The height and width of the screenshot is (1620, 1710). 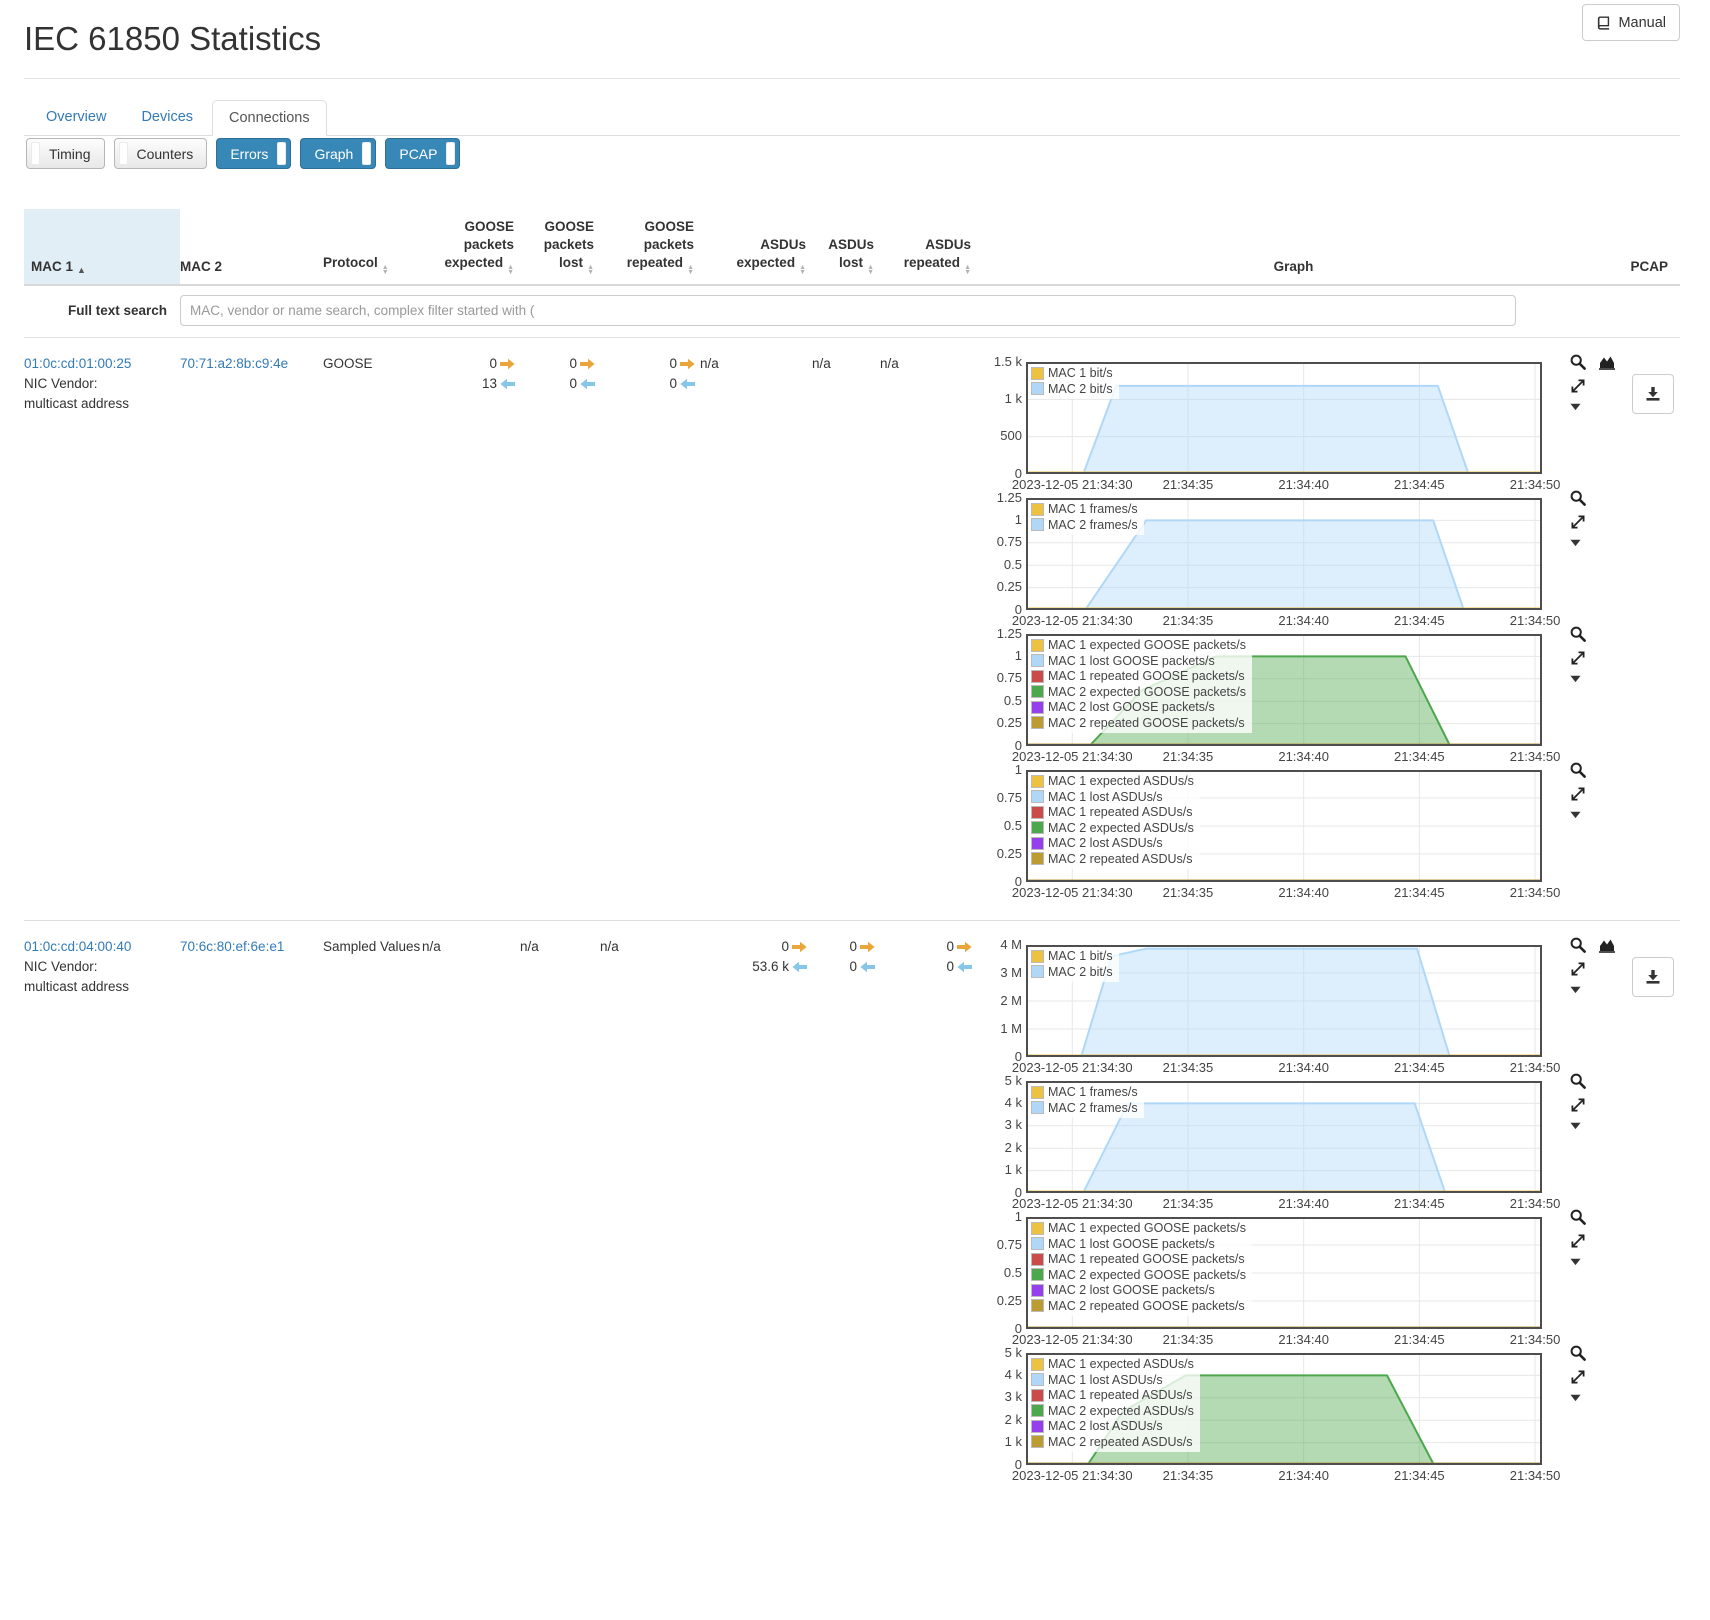 I want to click on column-header-asdus_repeated: ASDUs repeated ▲ ▼, so click(x=928, y=246).